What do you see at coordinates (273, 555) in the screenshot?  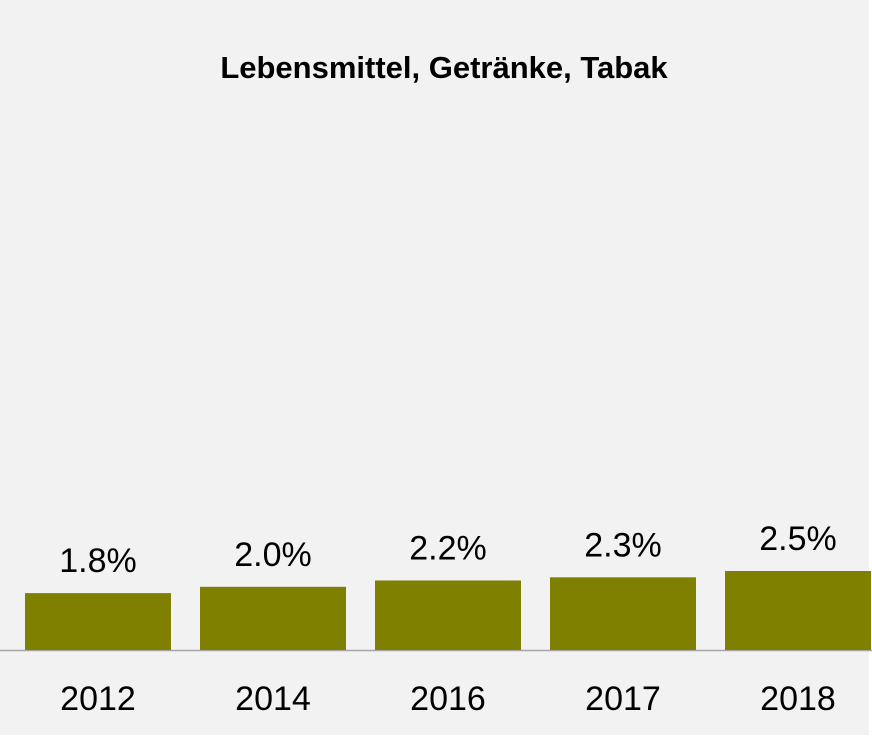 I see `value-label: 2.0%` at bounding box center [273, 555].